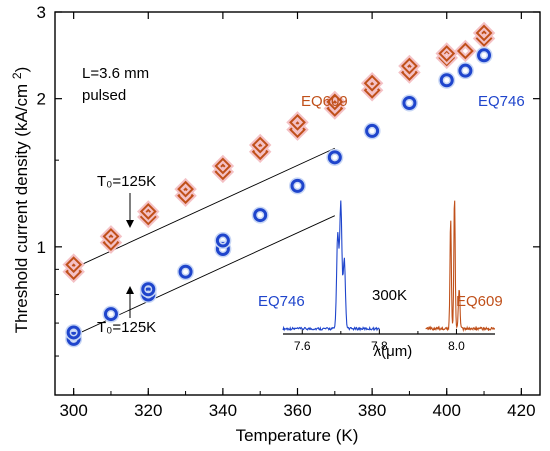 The height and width of the screenshot is (451, 550). What do you see at coordinates (223, 410) in the screenshot?
I see `x-tick-label-340: 340` at bounding box center [223, 410].